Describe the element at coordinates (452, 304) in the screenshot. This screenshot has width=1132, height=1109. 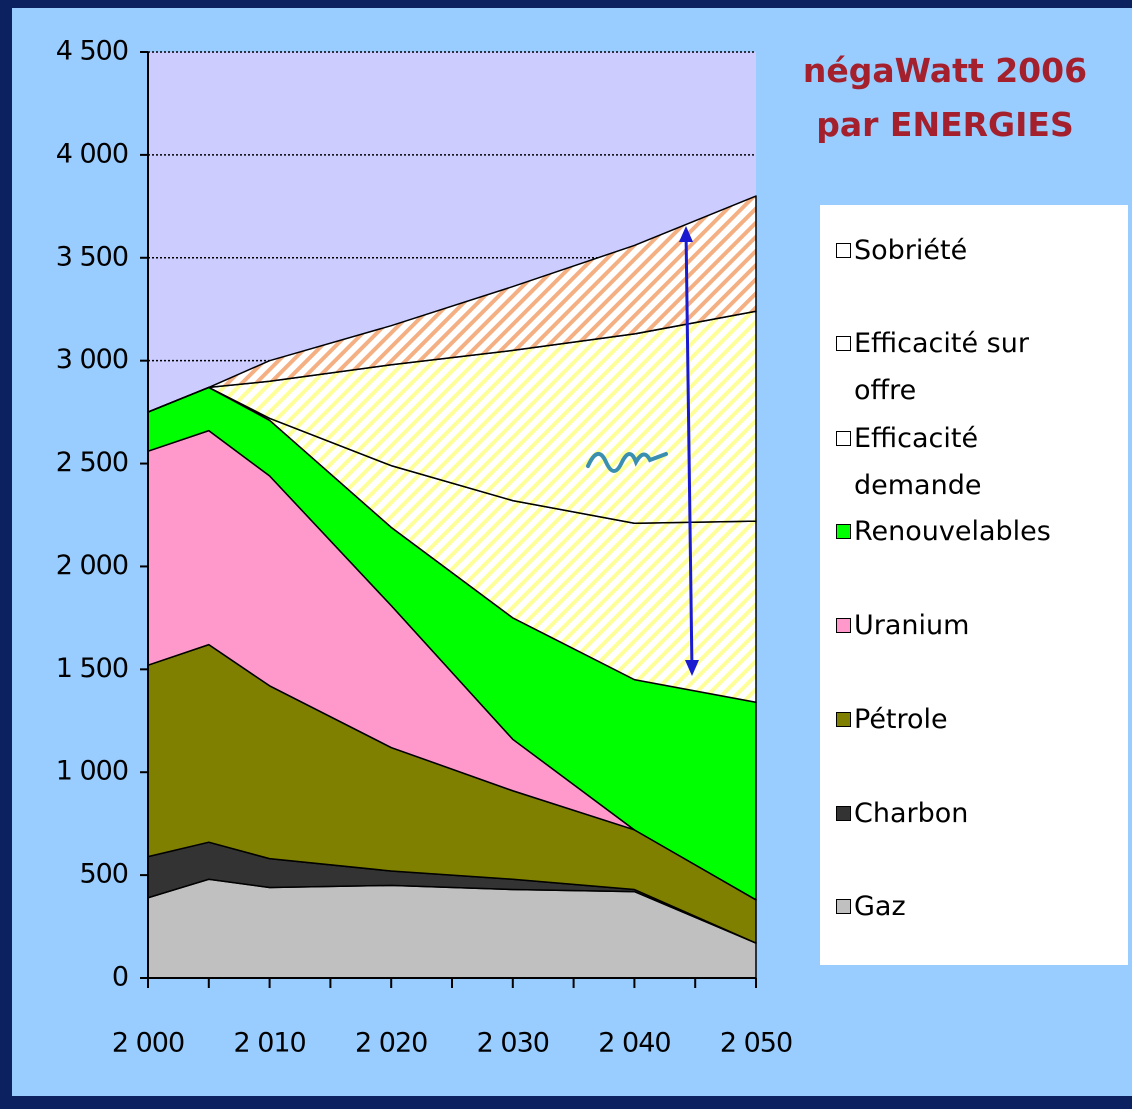
I see `area` at that location.